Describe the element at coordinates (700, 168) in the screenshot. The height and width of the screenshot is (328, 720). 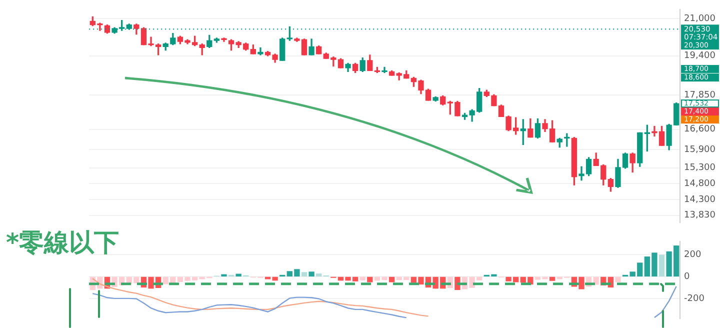
I see `y-tick-label: 15,300` at that location.